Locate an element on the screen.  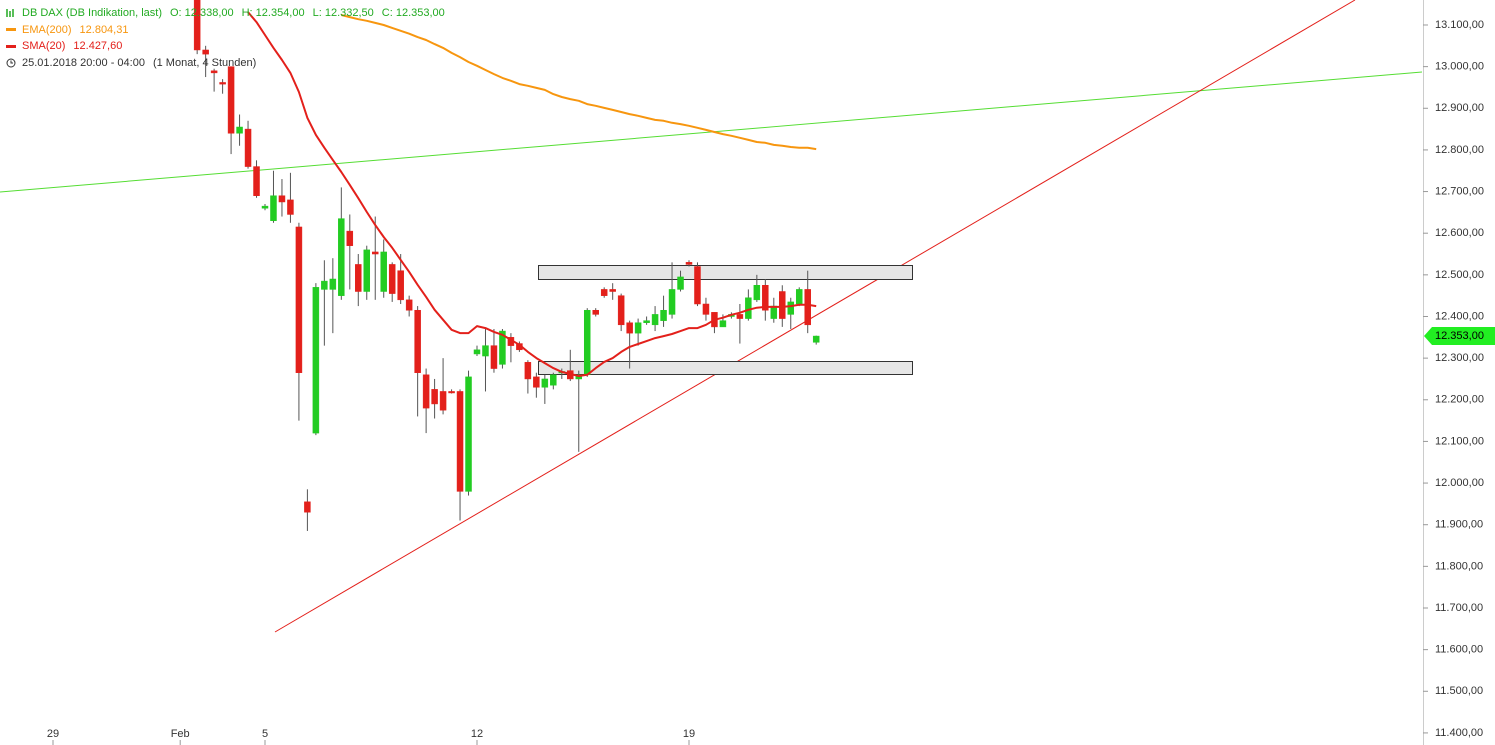
last-price-tag is located at coordinates (1459, 336).